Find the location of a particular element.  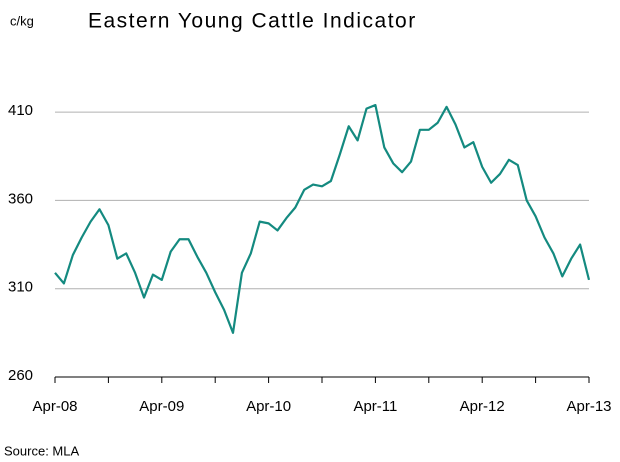

y-tick-label: 410 is located at coordinates (20, 110).